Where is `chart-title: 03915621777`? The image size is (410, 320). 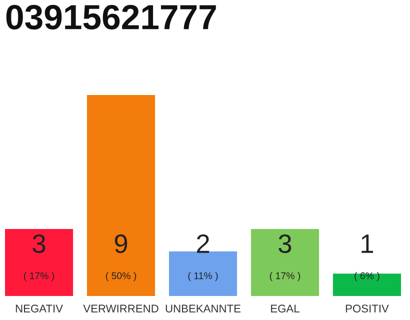
chart-title: 03915621777 is located at coordinates (111, 17).